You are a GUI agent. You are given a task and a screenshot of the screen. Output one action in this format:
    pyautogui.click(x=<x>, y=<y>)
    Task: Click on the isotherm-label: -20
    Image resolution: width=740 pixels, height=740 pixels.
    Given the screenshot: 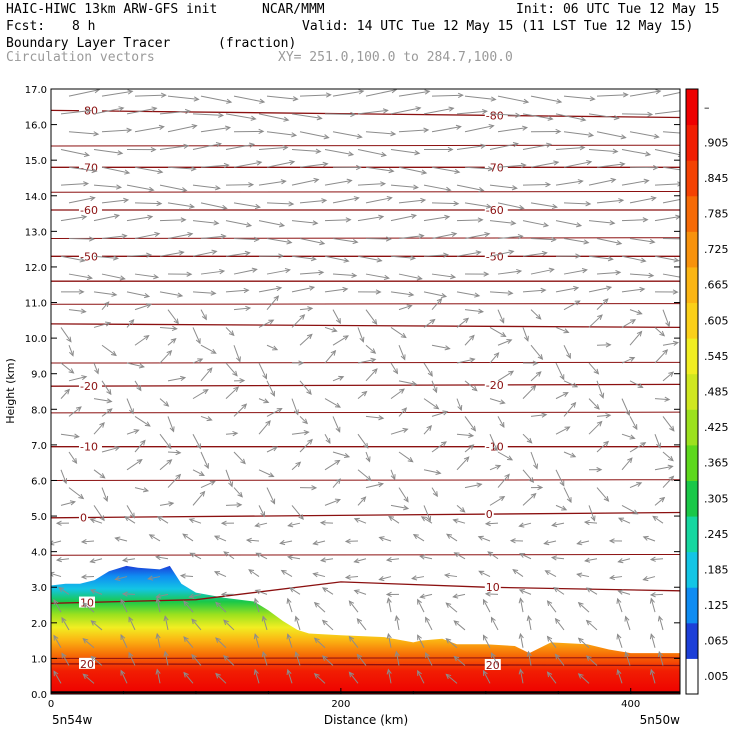 What is the action you would take?
    pyautogui.click(x=89, y=386)
    